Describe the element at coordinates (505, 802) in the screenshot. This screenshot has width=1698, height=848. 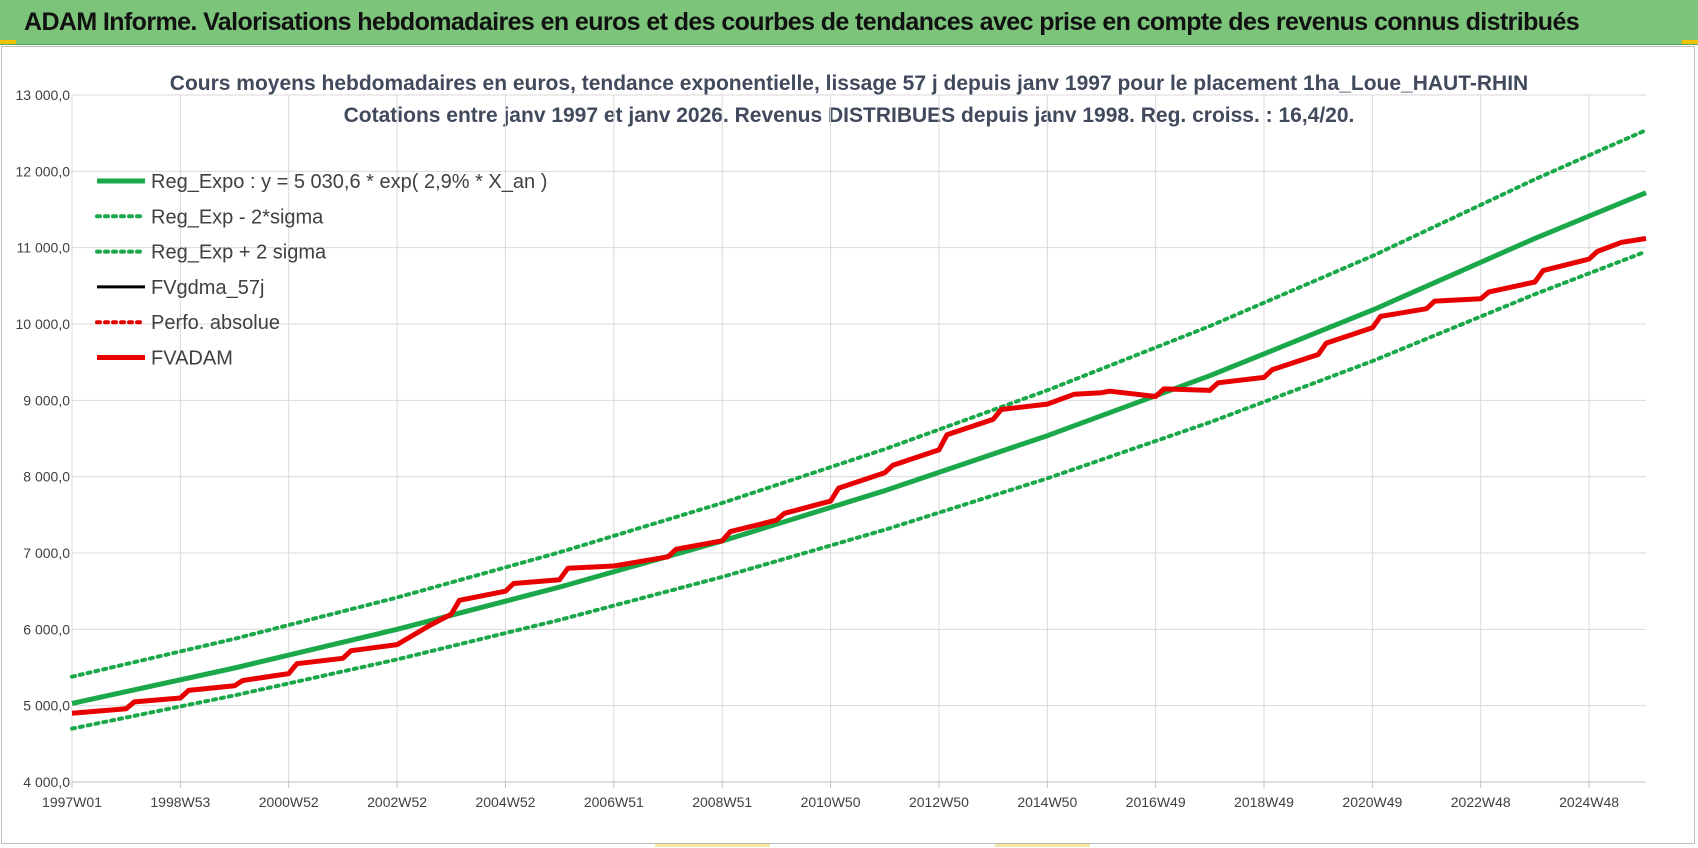
I see `x-tick-label: 2004W52` at that location.